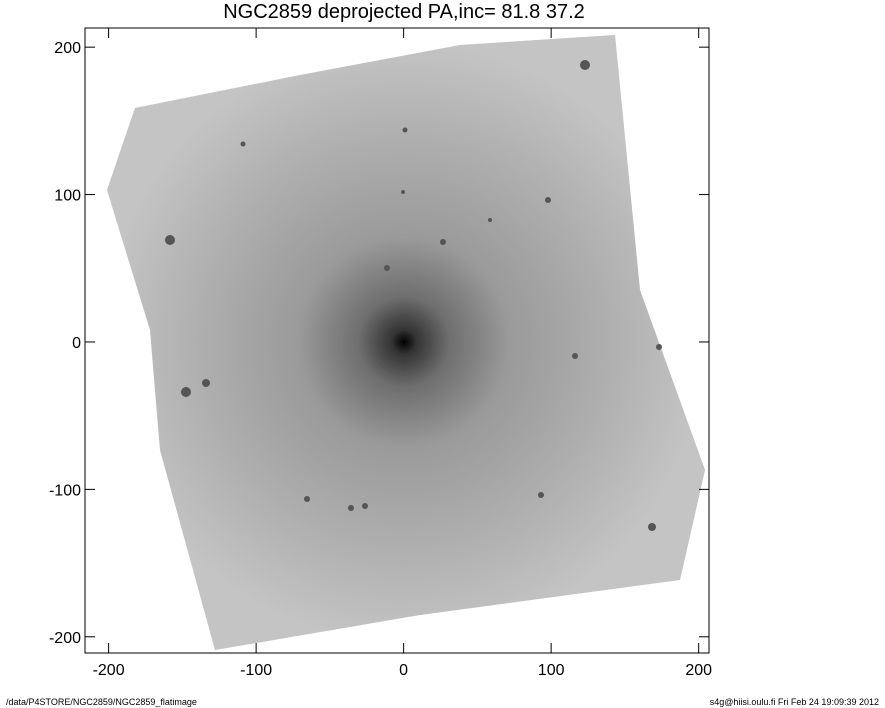  What do you see at coordinates (698, 670) in the screenshot?
I see `x-tick-label: 200` at bounding box center [698, 670].